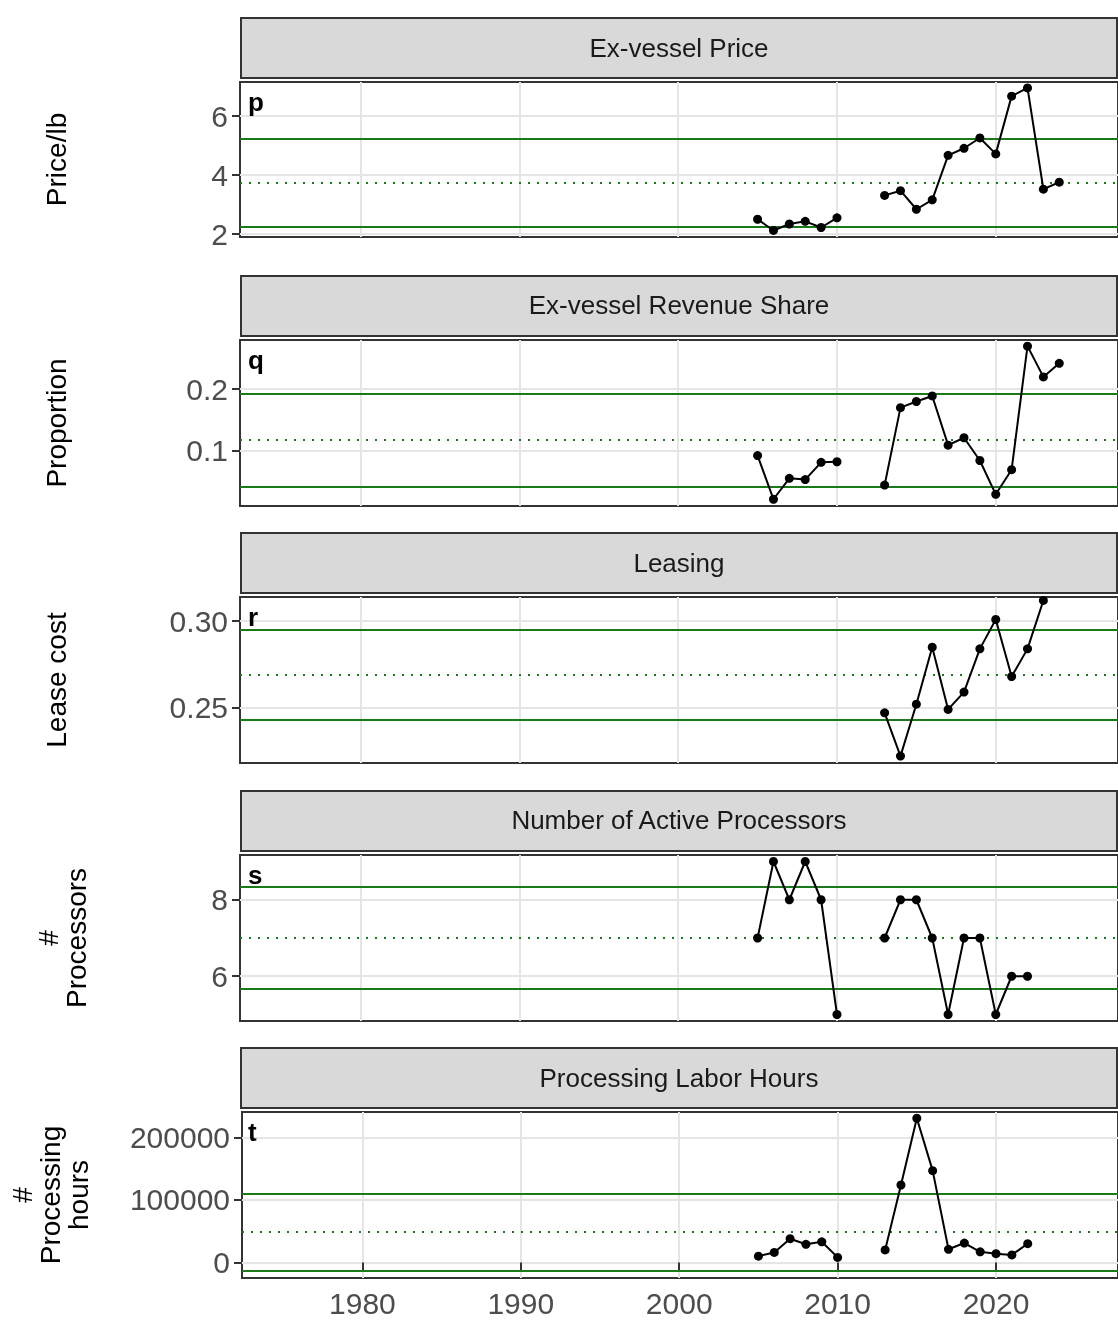  What do you see at coordinates (56, 159) in the screenshot?
I see `y-axis-title: Price/lb` at bounding box center [56, 159].